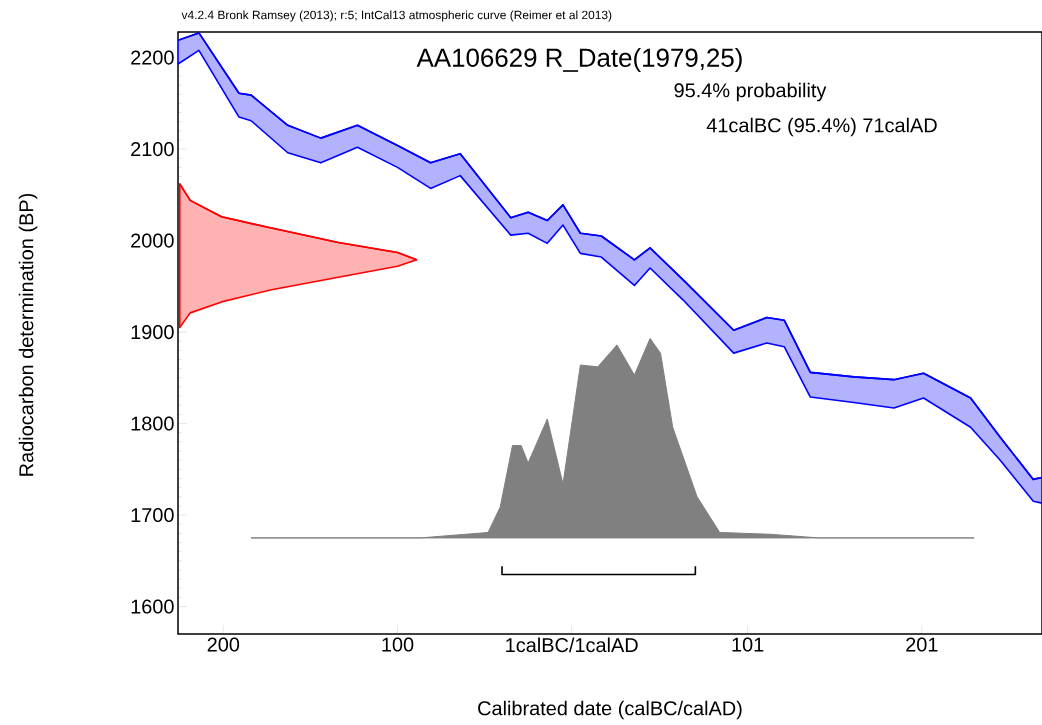 Image resolution: width=1042 pixels, height=725 pixels. Describe the element at coordinates (579, 60) in the screenshot. I see `text: AA106629 R_Date(1979,25)` at that location.